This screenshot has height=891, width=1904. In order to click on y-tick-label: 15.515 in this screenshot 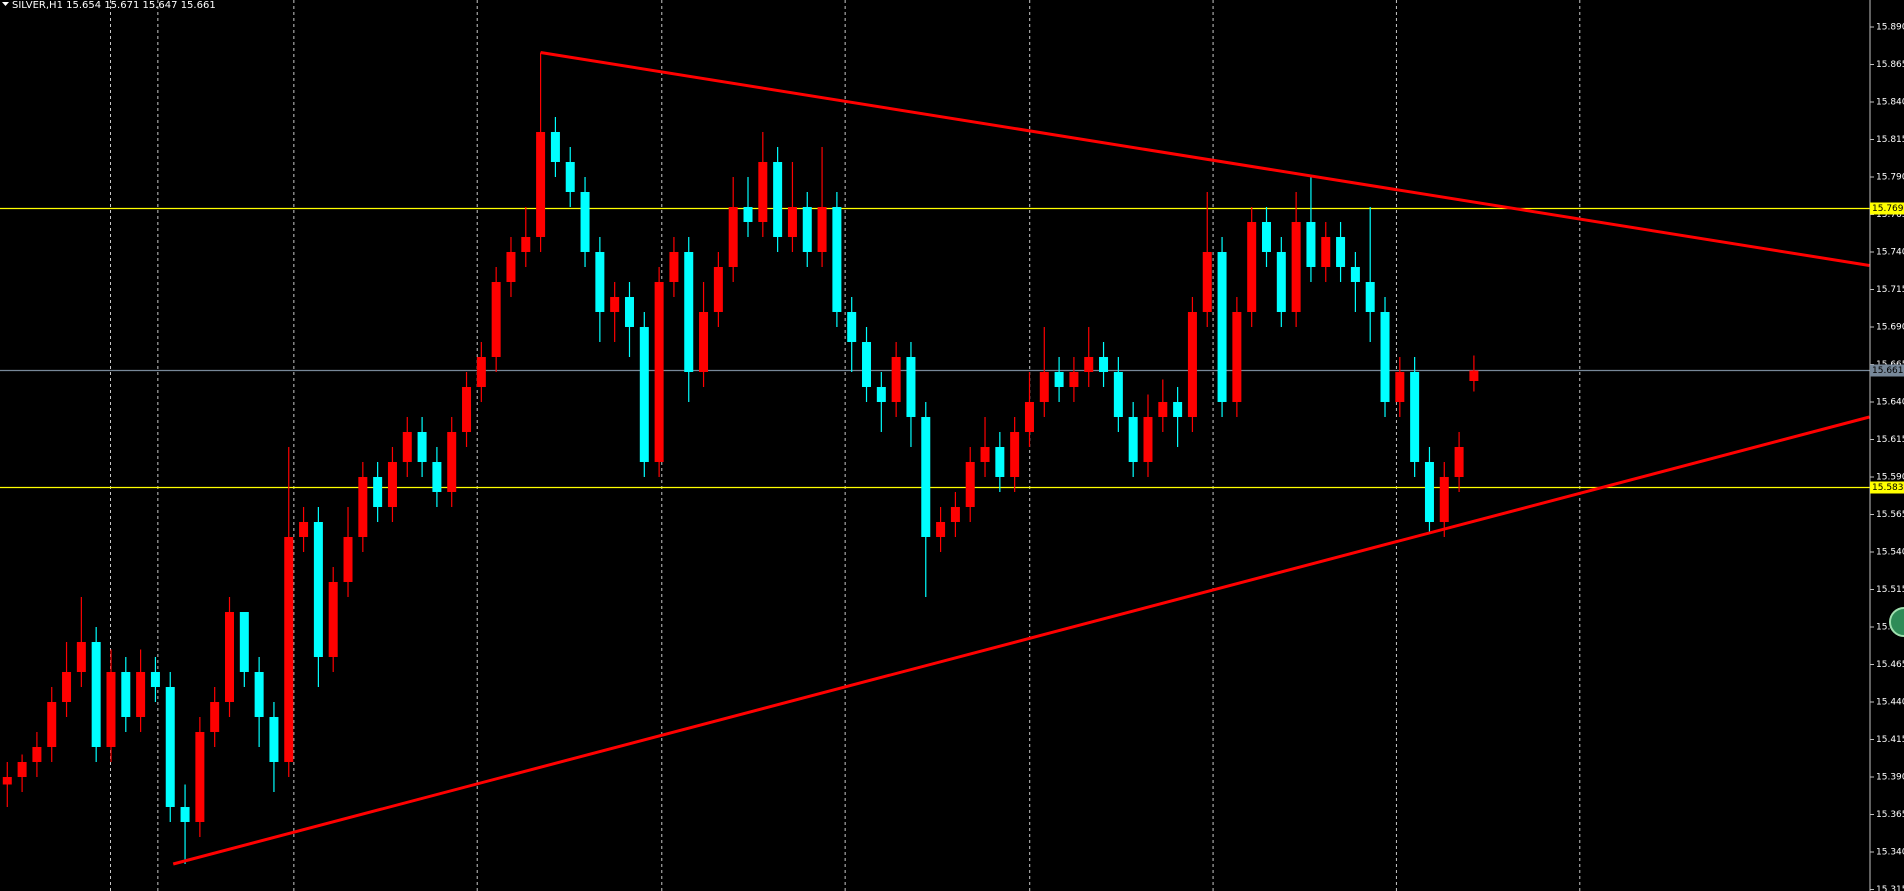, I will do `click(1890, 590)`.